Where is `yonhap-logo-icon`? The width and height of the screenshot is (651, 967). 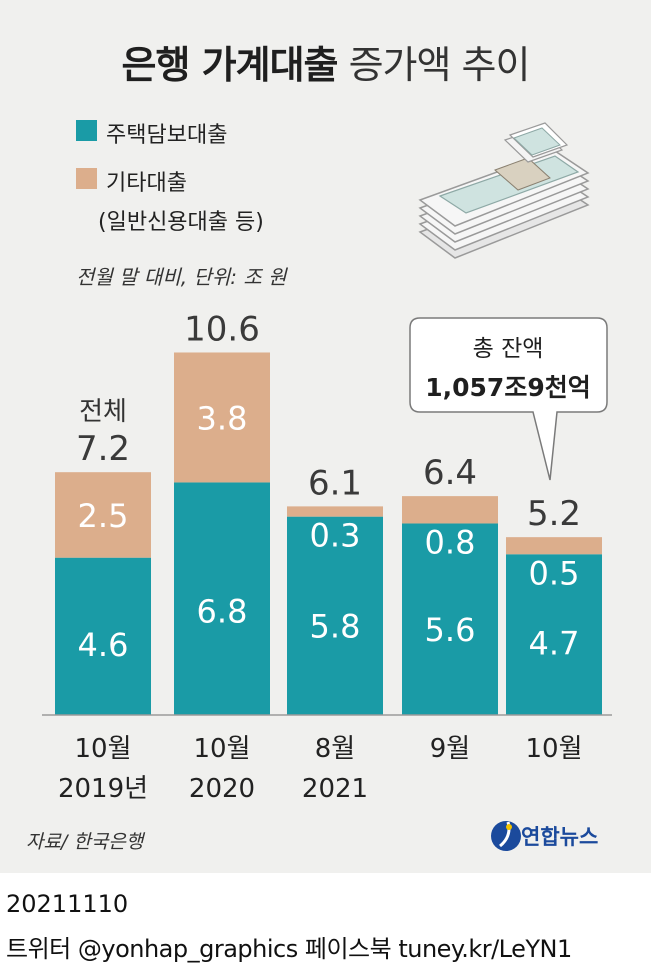 yonhap-logo-icon is located at coordinates (506, 836).